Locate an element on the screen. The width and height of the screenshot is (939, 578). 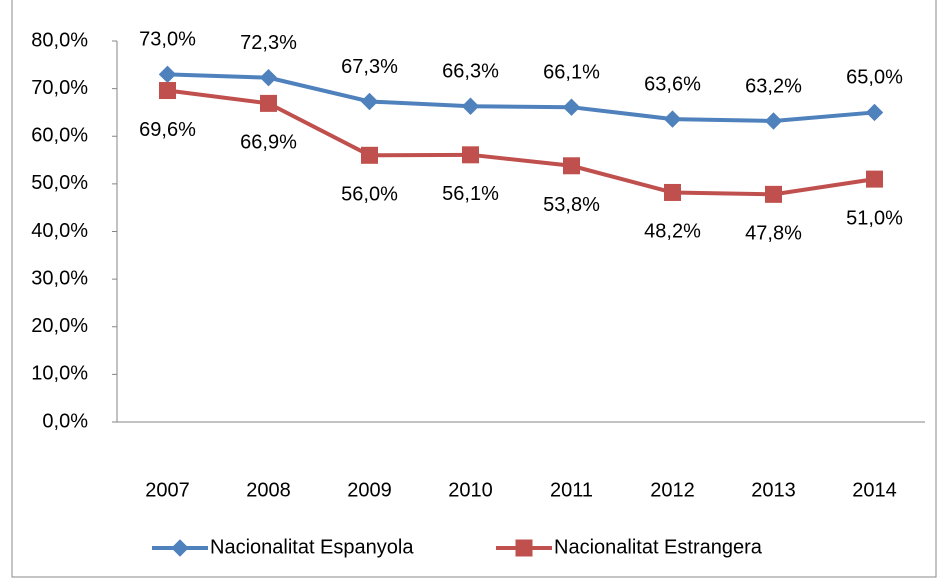
x-tick-label: 2012 is located at coordinates (672, 490).